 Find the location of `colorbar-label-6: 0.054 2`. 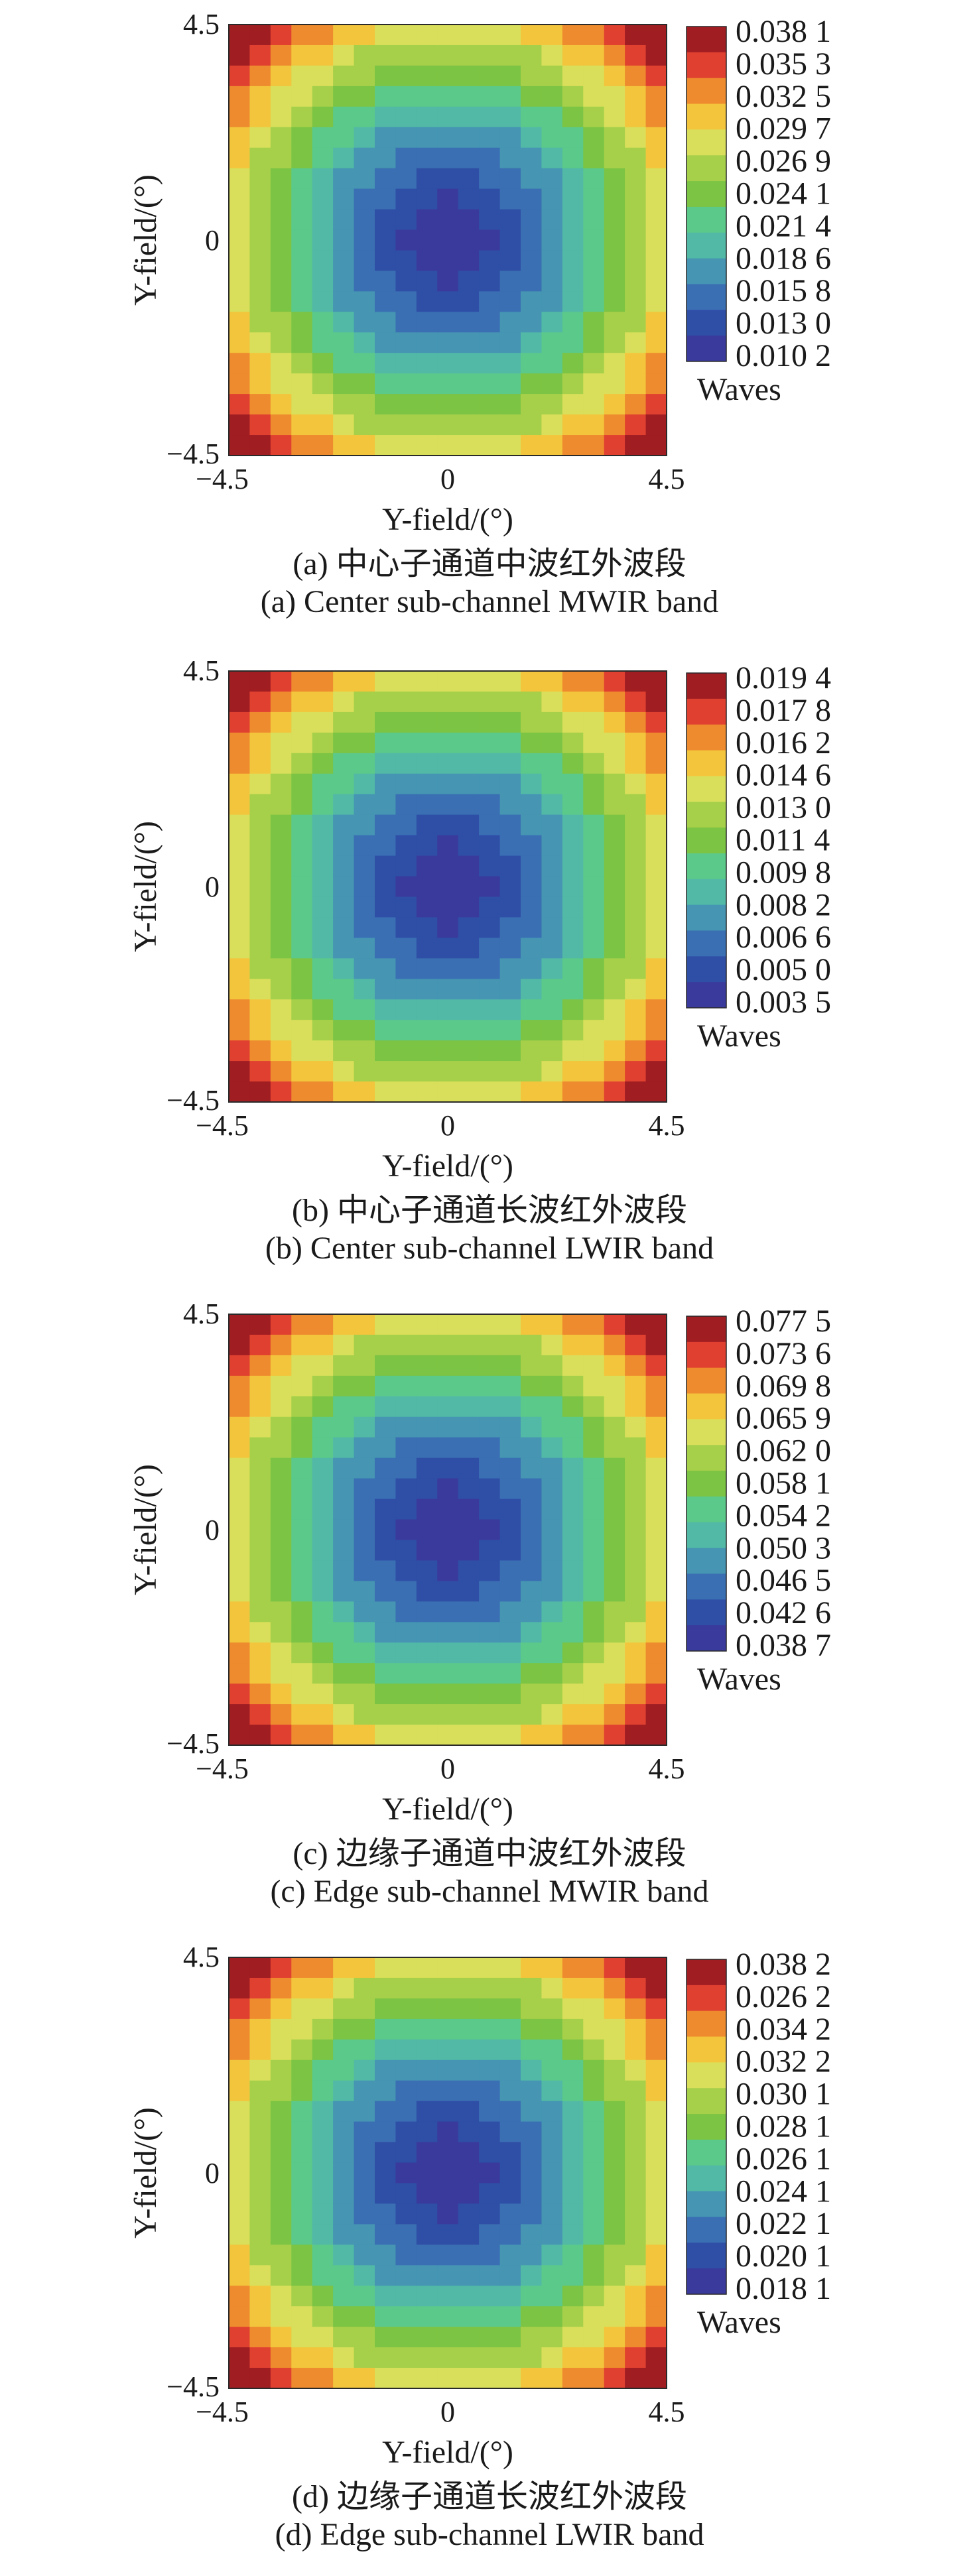

colorbar-label-6: 0.054 2 is located at coordinates (783, 1515).